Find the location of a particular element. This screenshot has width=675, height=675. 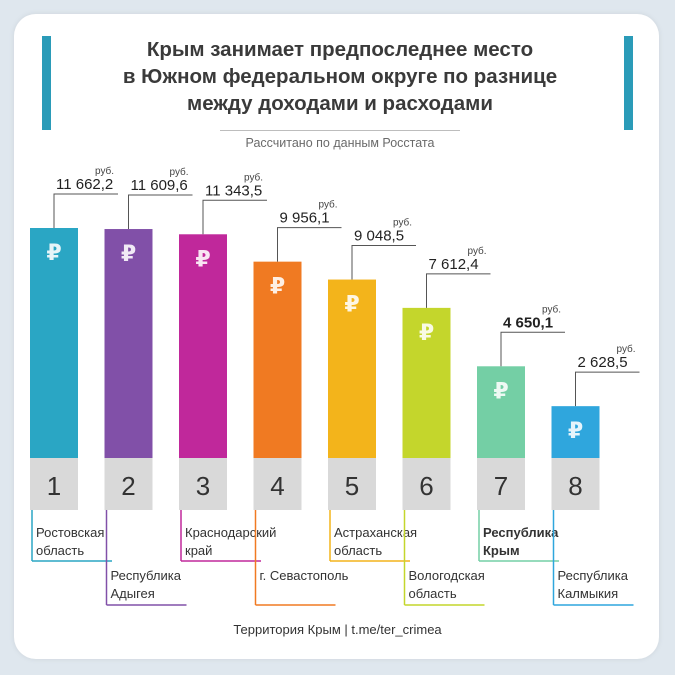

chart-subtitle: Рассчитано по данным Росстата is located at coordinates (340, 143).